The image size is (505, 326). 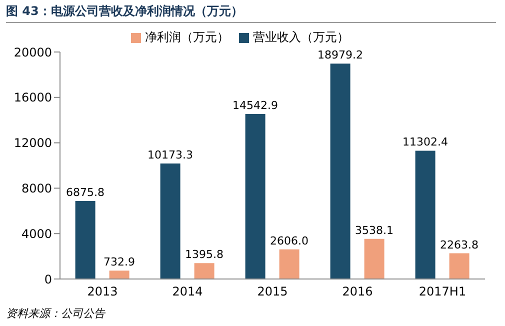 What do you see at coordinates (255, 105) in the screenshot?
I see `text: 14542.9` at bounding box center [255, 105].